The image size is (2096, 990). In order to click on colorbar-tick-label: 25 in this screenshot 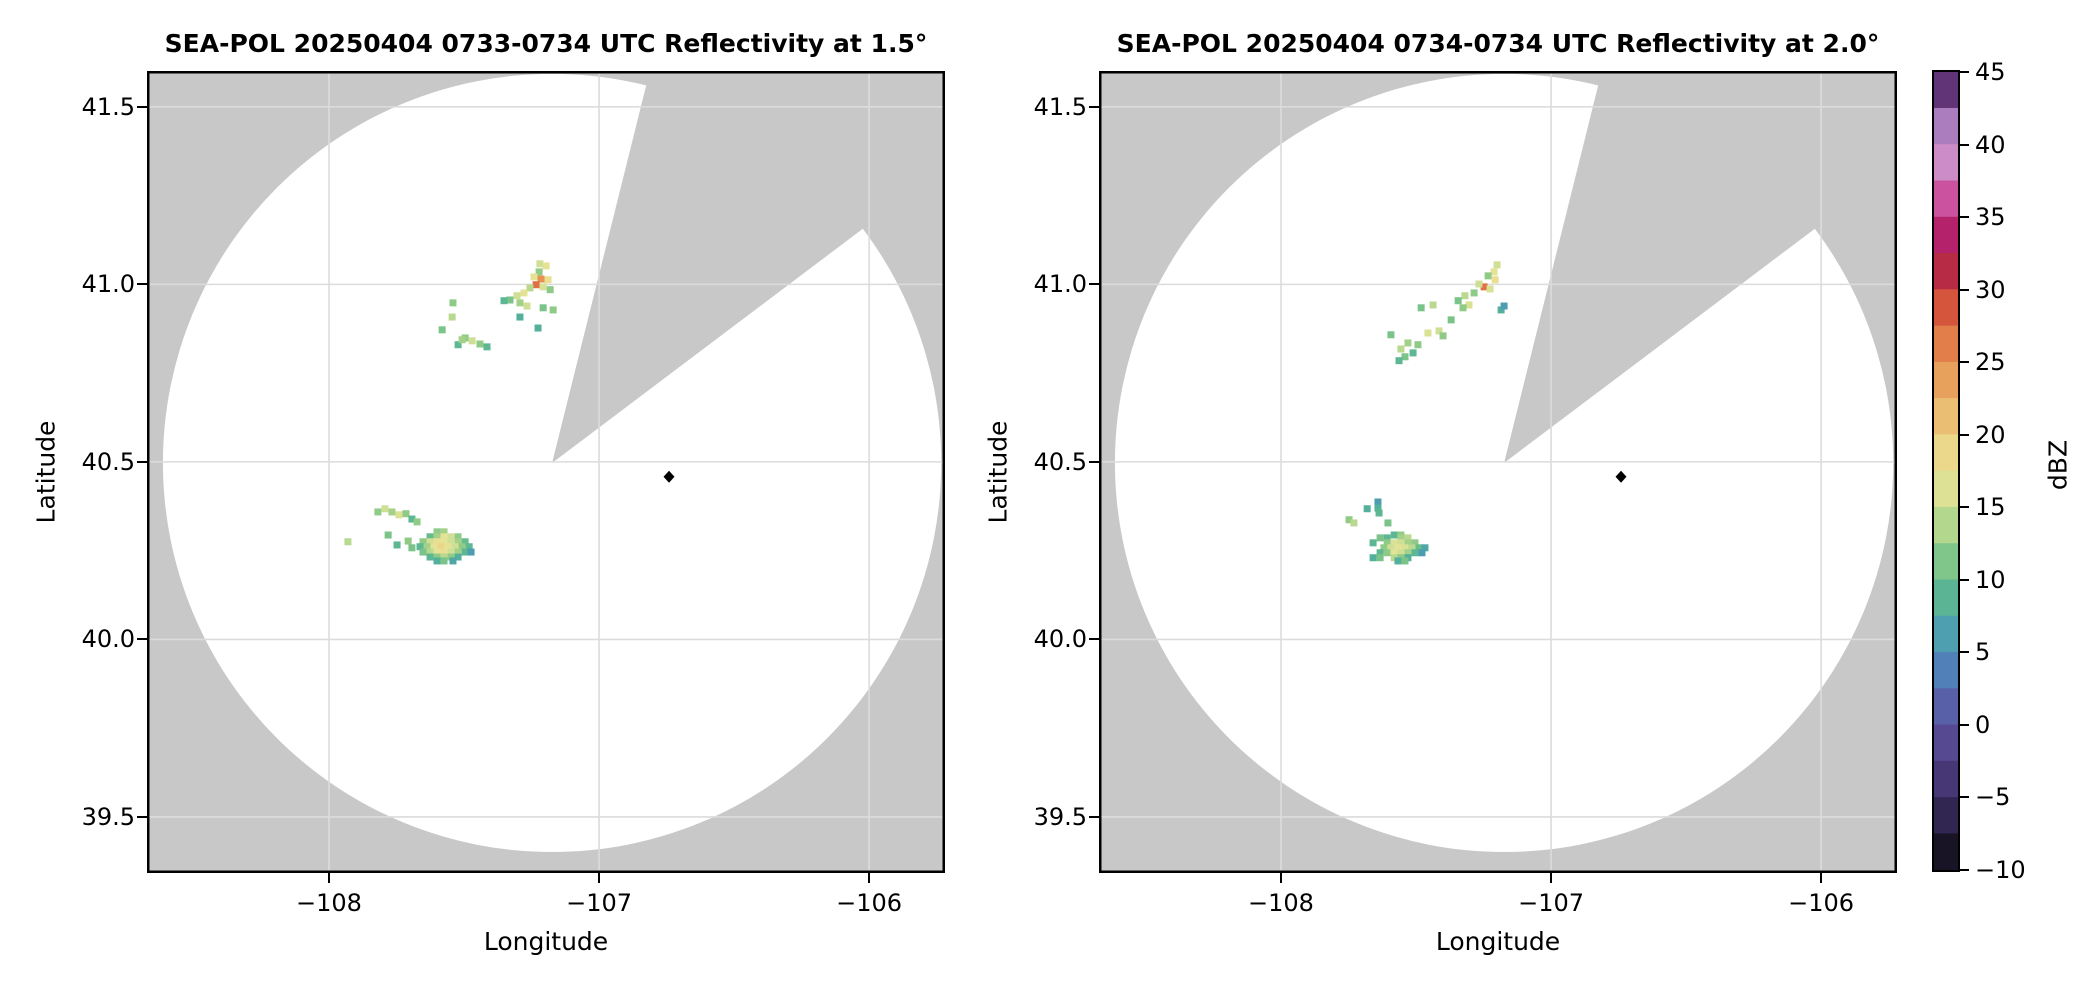, I will do `click(1990, 362)`.